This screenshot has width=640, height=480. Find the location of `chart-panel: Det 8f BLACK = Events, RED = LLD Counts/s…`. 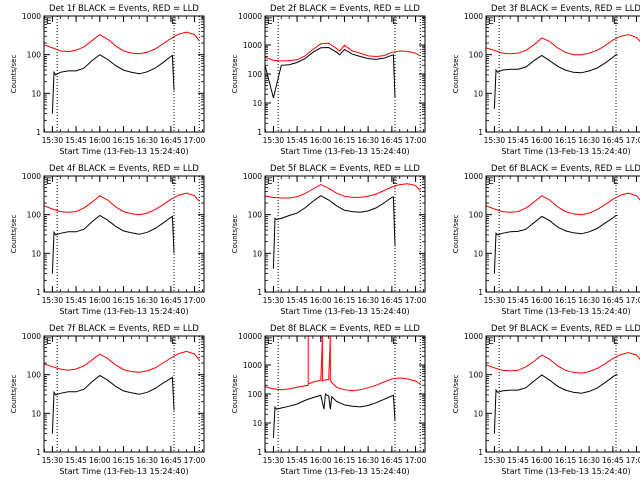

chart-panel: Det 8f BLACK = Events, RED = LLD Counts/s… is located at coordinates (329, 400).